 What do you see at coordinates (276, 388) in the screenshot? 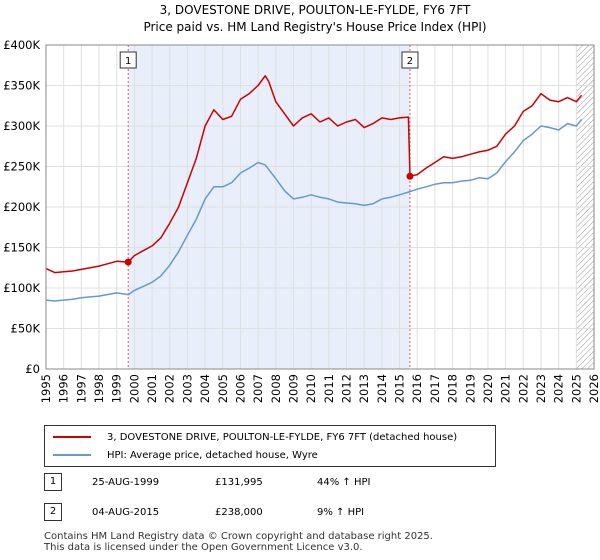
I see `x-tick-label: 2008` at bounding box center [276, 388].